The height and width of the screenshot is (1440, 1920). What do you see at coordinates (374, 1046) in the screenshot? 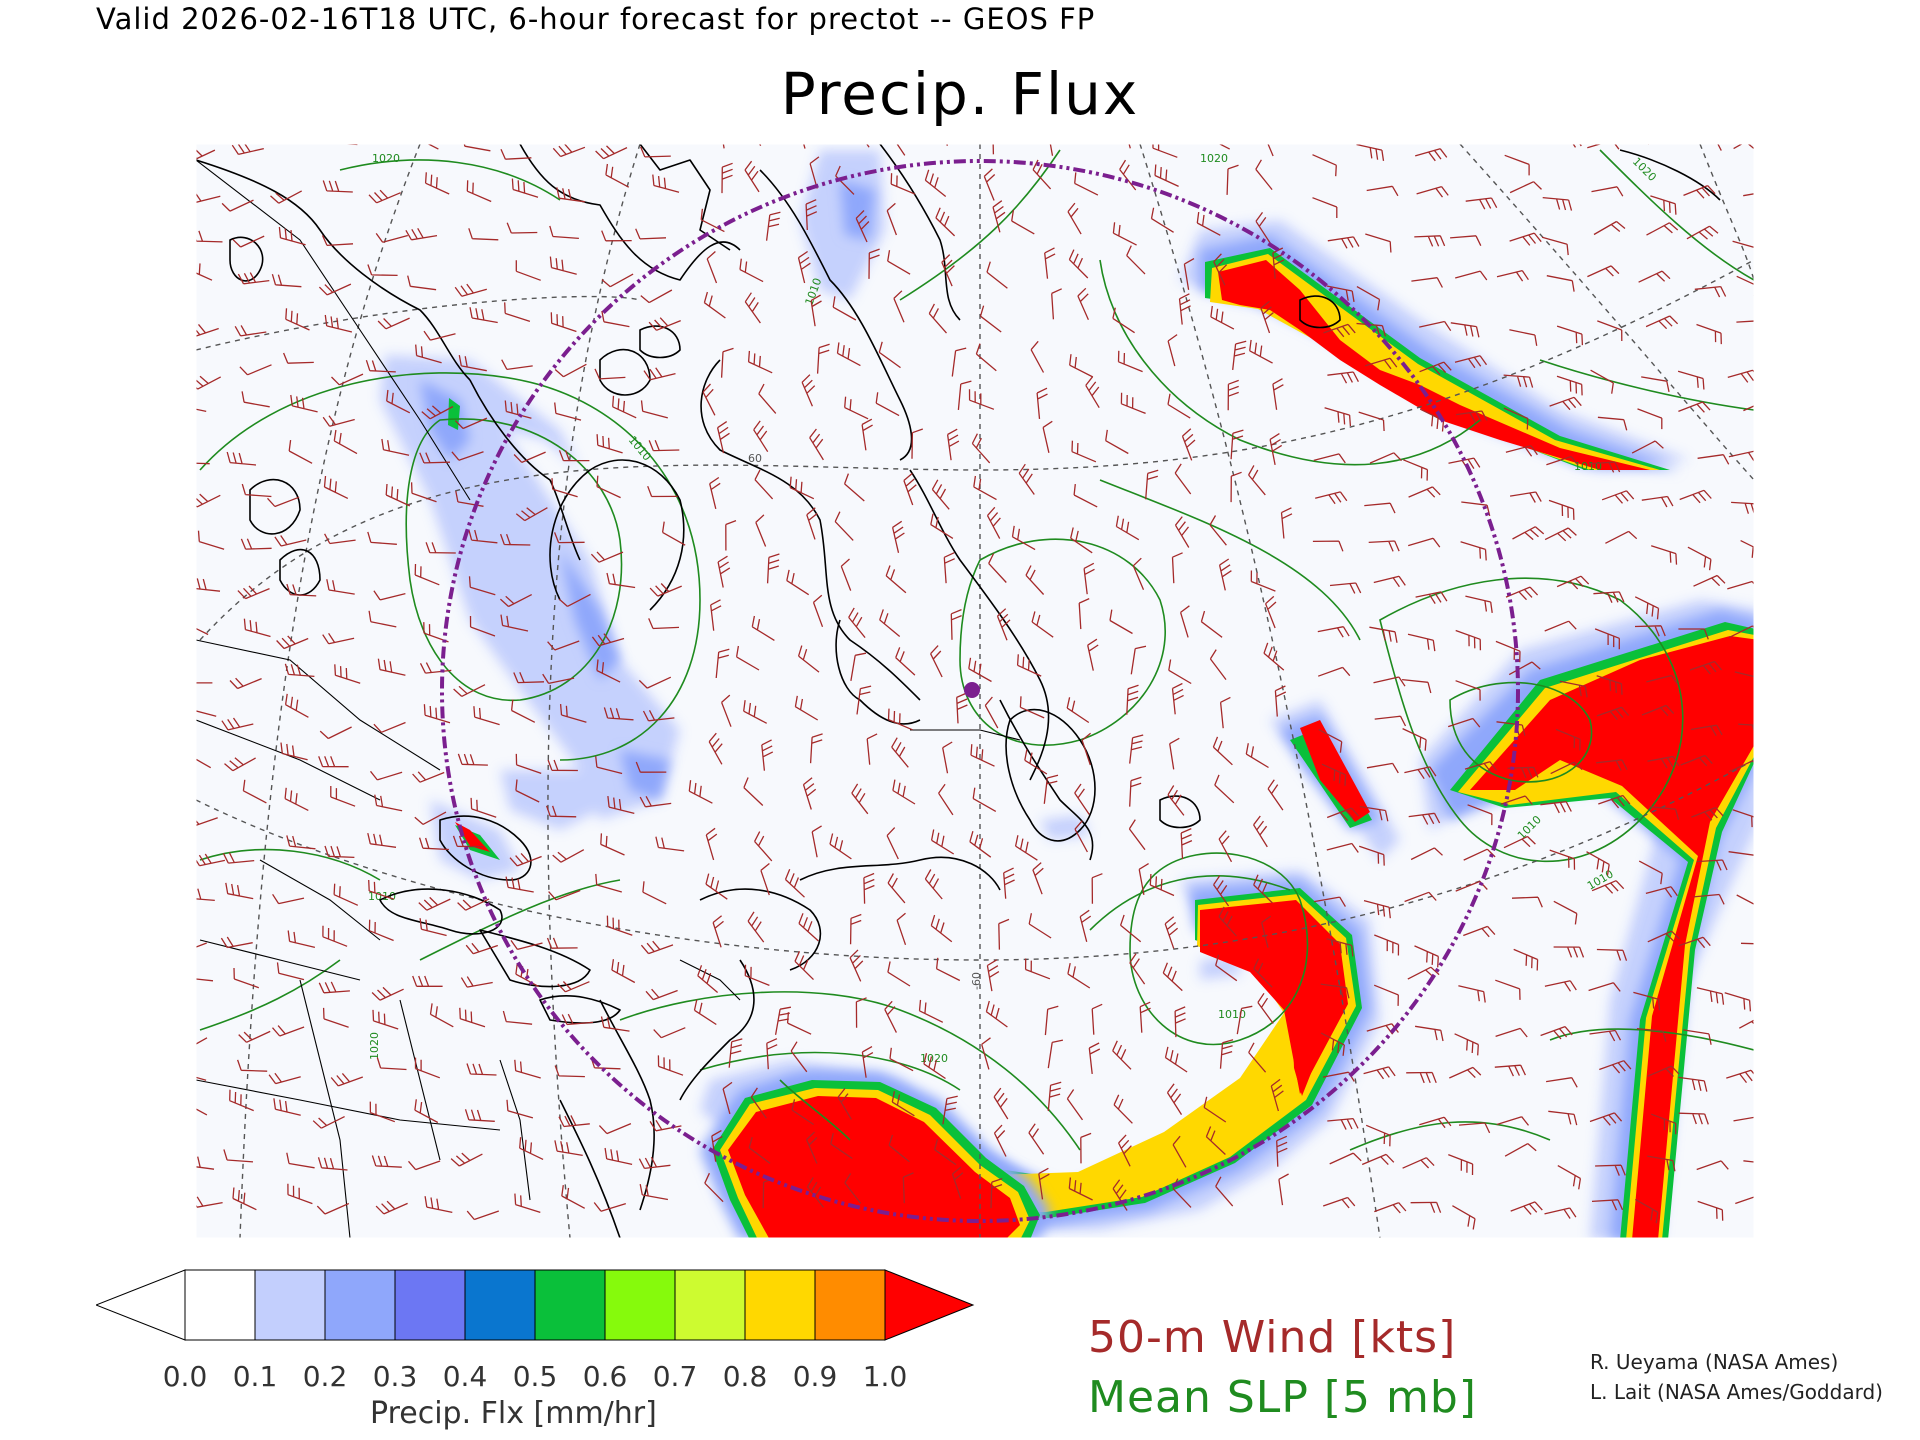
I see `contour-label: 1020` at bounding box center [374, 1046].